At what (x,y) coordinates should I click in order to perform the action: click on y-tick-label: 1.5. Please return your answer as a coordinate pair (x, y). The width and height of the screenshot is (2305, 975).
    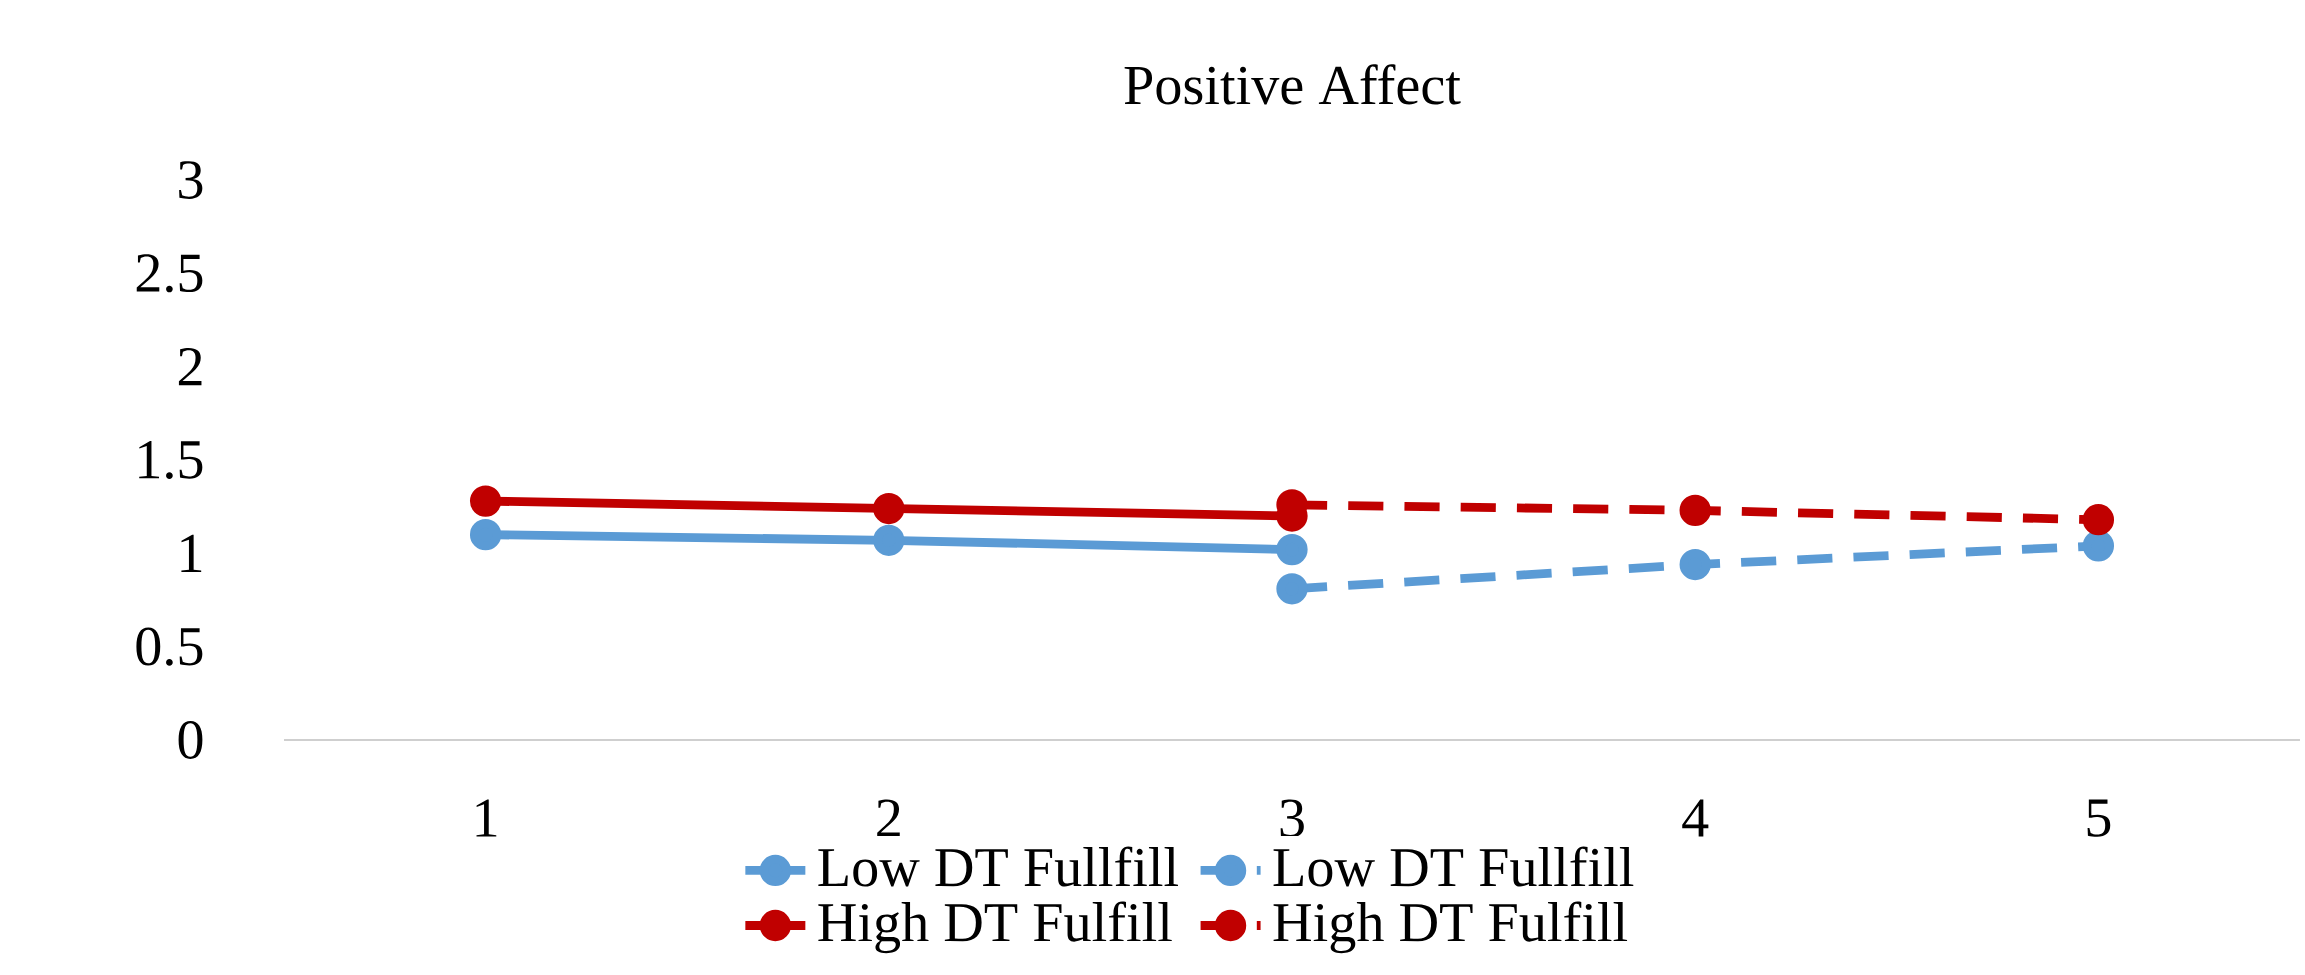
    Looking at the image, I should click on (171, 460).